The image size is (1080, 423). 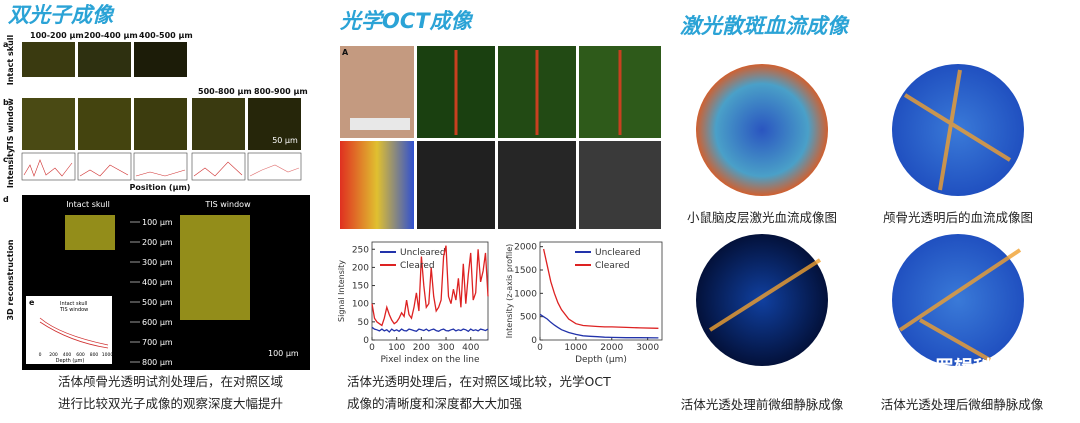 What do you see at coordinates (345, 52) in the screenshot?
I see `letter: A` at bounding box center [345, 52].